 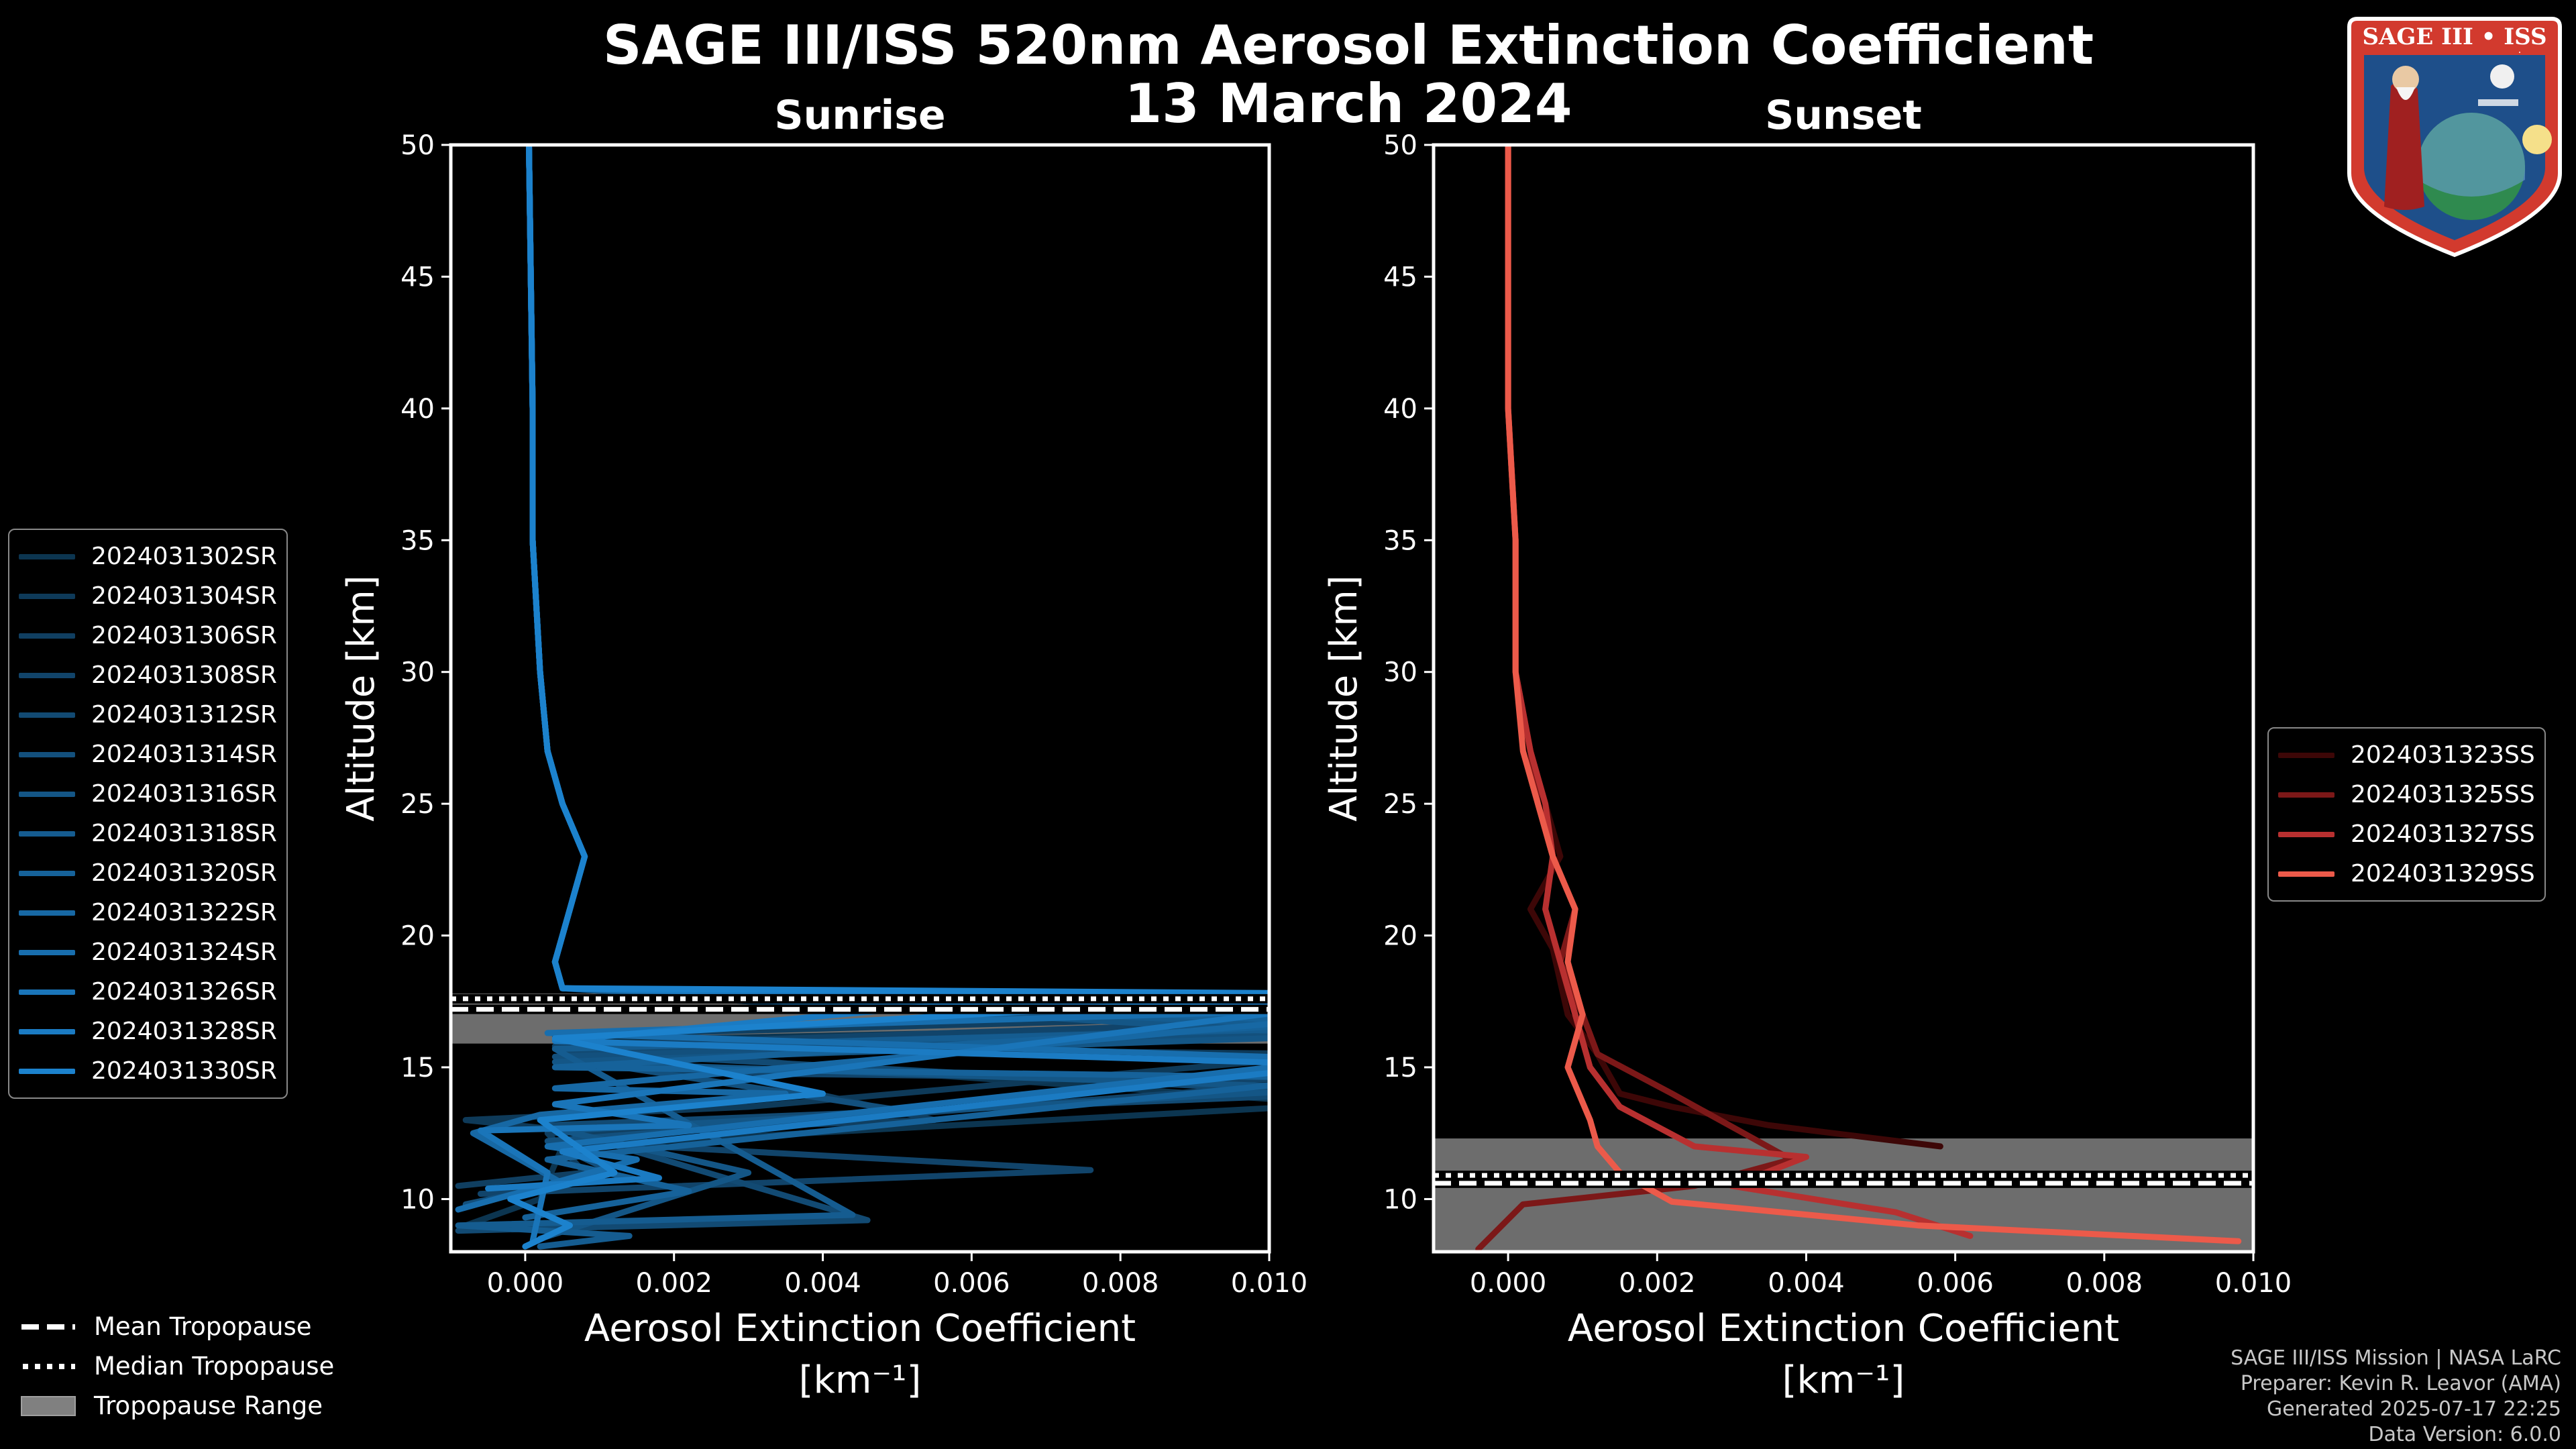 What do you see at coordinates (148, 675) in the screenshot?
I see `legend-entry: 2024031308SR` at bounding box center [148, 675].